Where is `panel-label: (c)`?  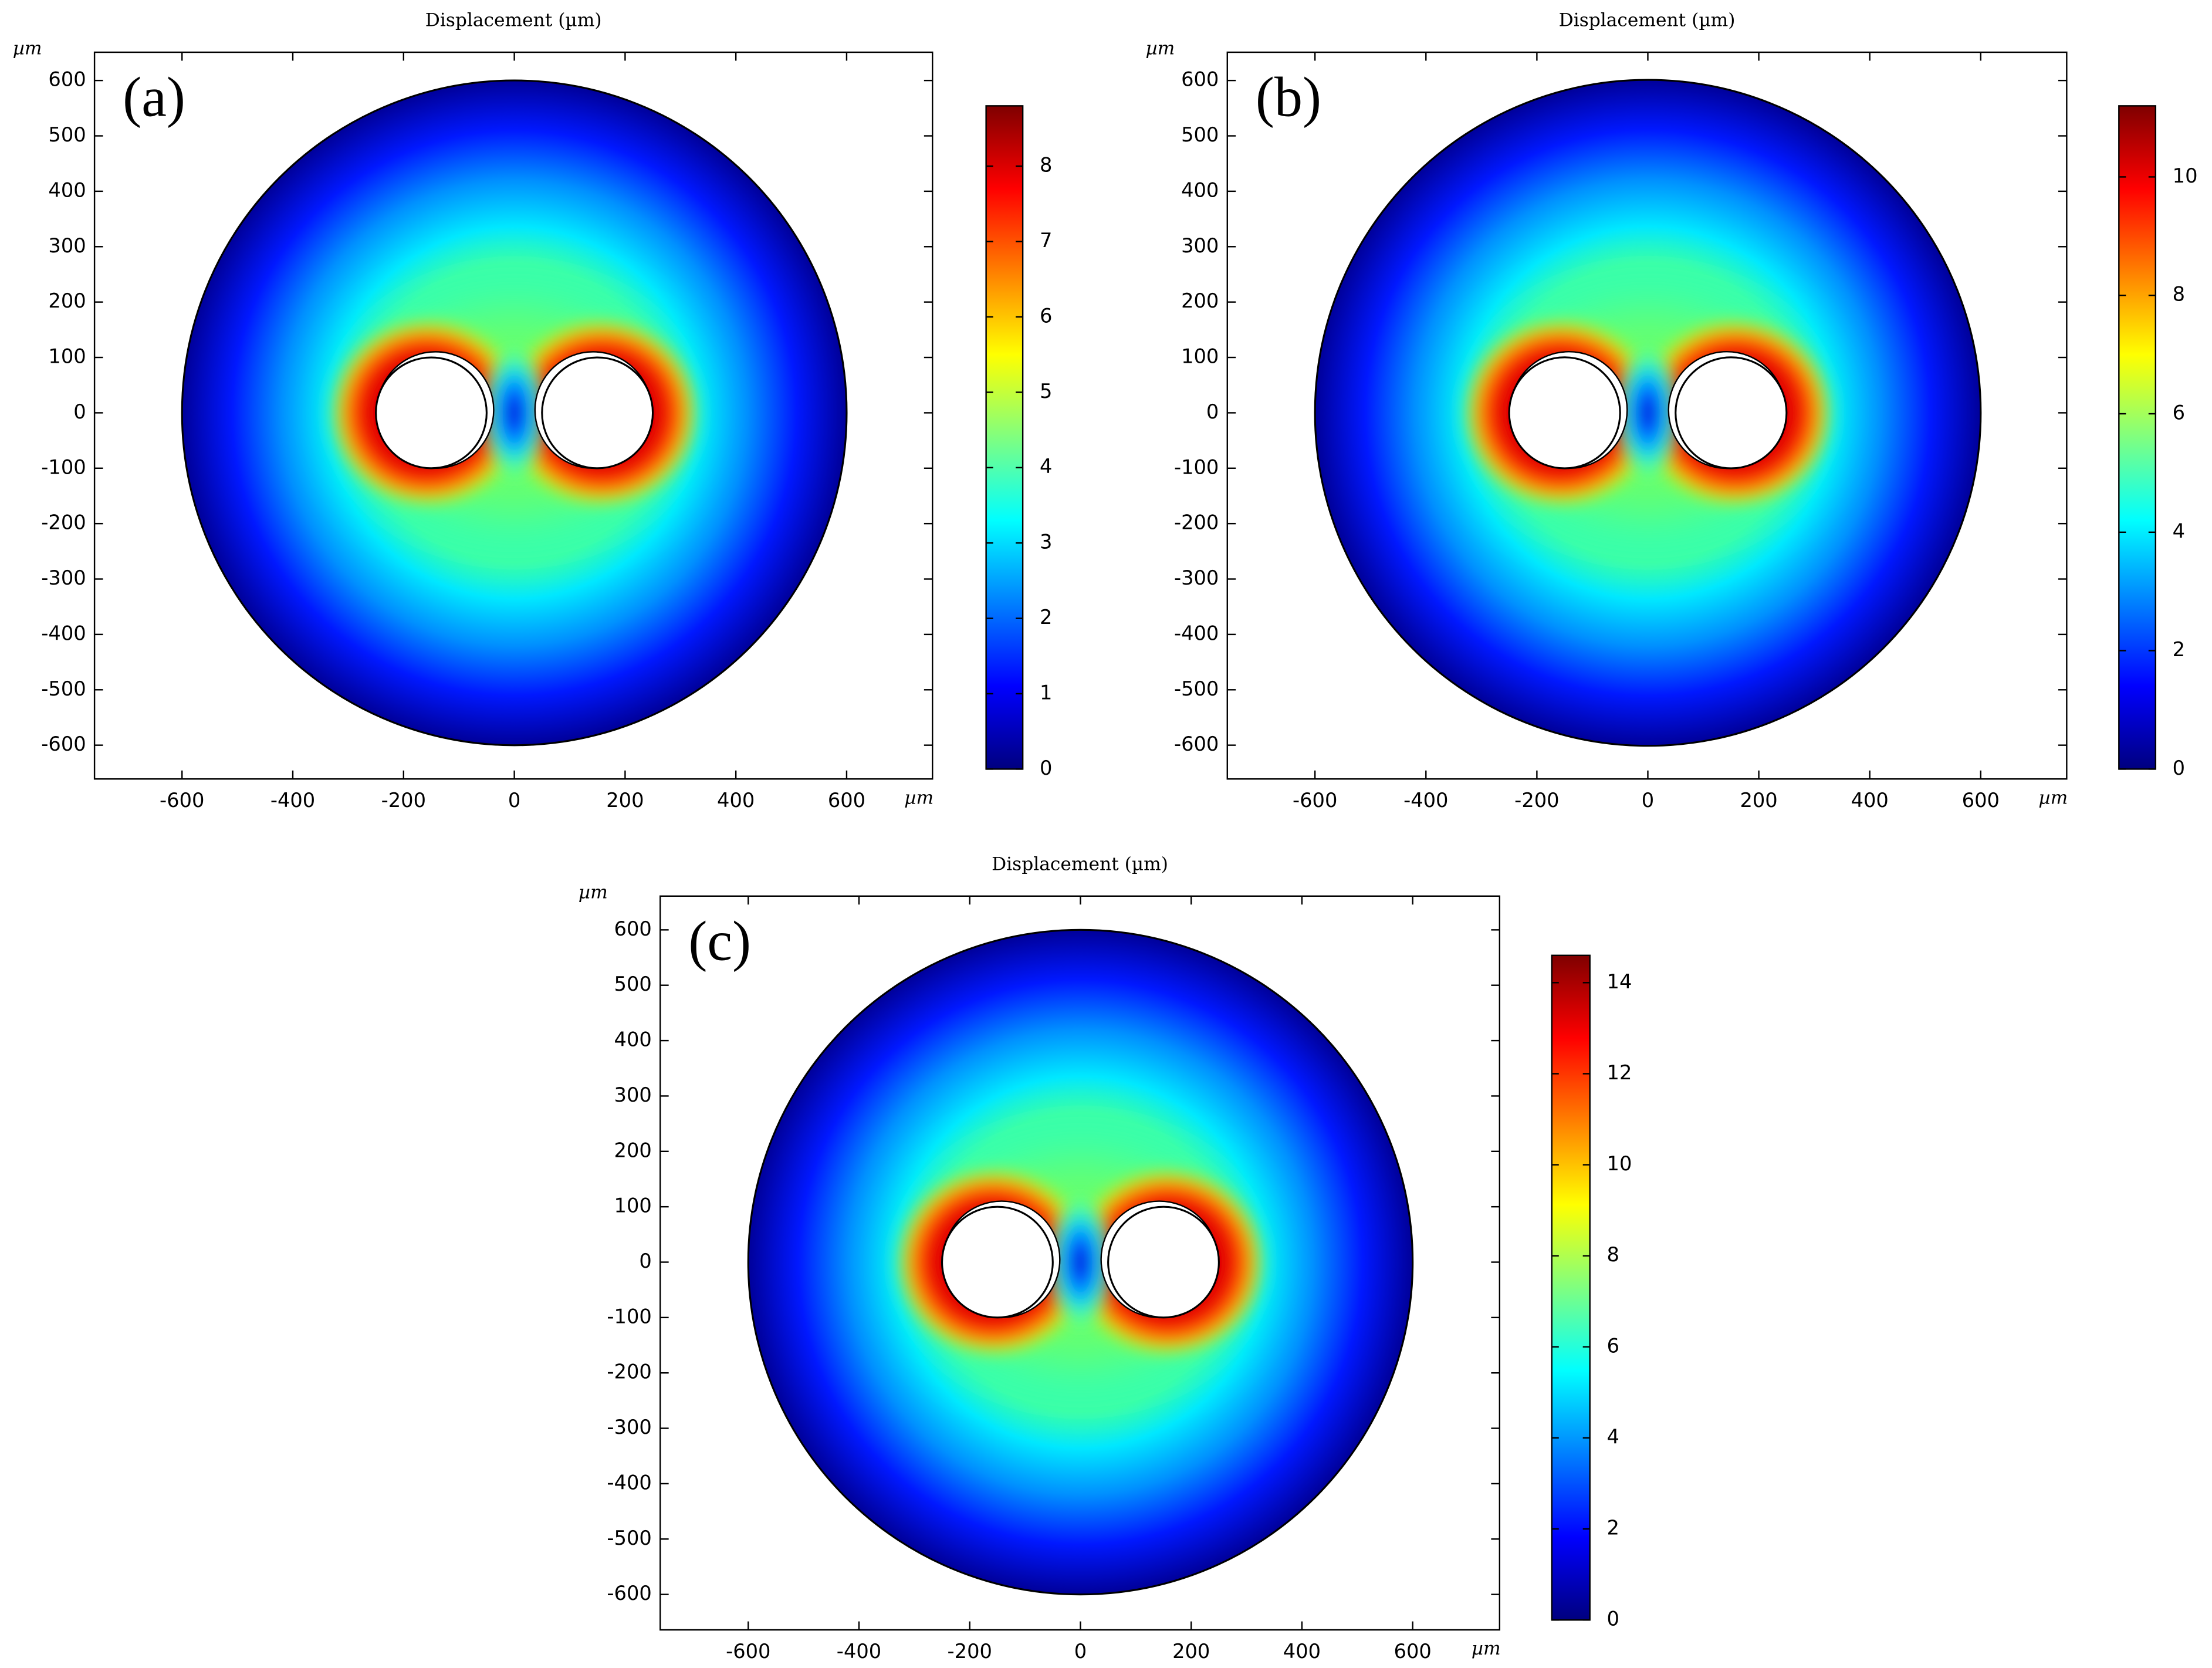 panel-label: (c) is located at coordinates (719, 941).